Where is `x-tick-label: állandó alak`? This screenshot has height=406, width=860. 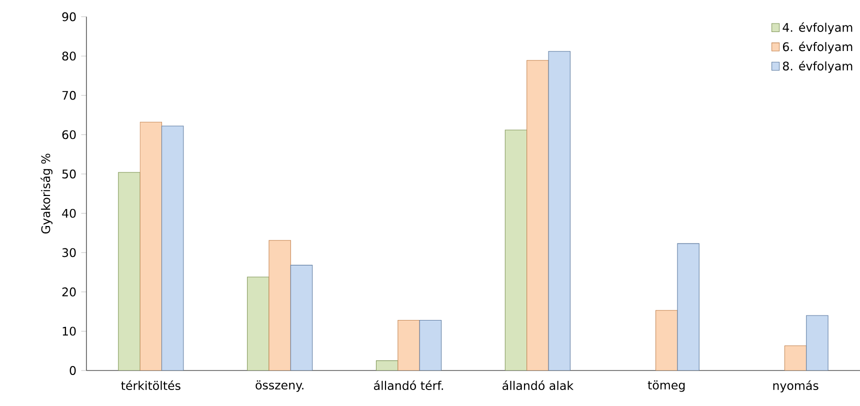 x-tick-label: állandó alak is located at coordinates (538, 385).